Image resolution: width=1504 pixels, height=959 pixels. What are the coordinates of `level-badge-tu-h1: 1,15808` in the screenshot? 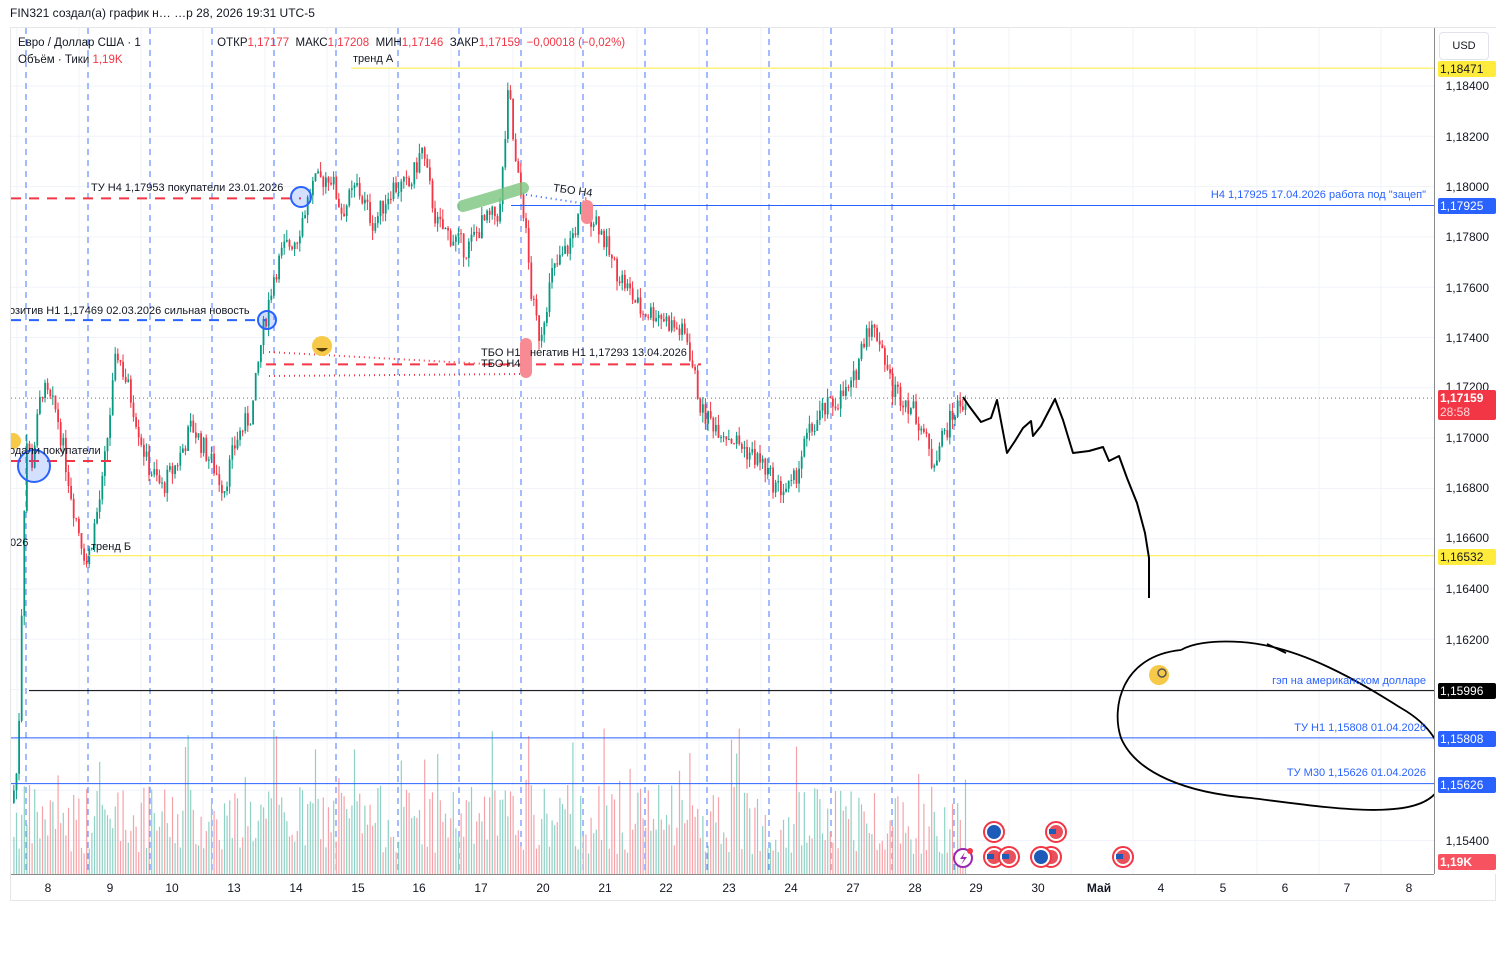 It's located at (1467, 739).